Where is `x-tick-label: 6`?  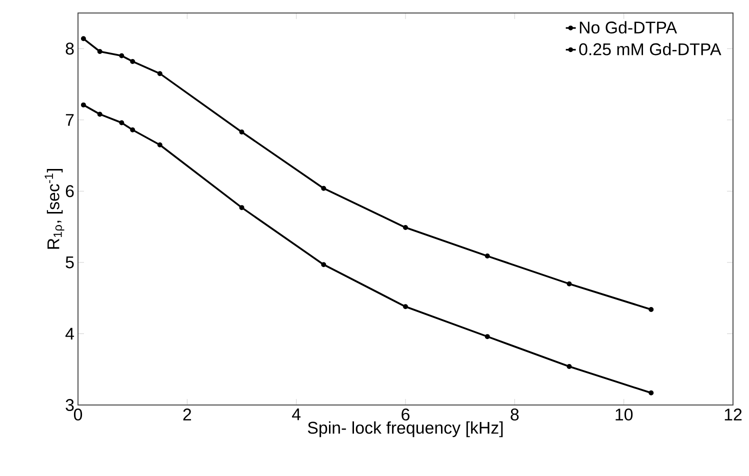 x-tick-label: 6 is located at coordinates (406, 414).